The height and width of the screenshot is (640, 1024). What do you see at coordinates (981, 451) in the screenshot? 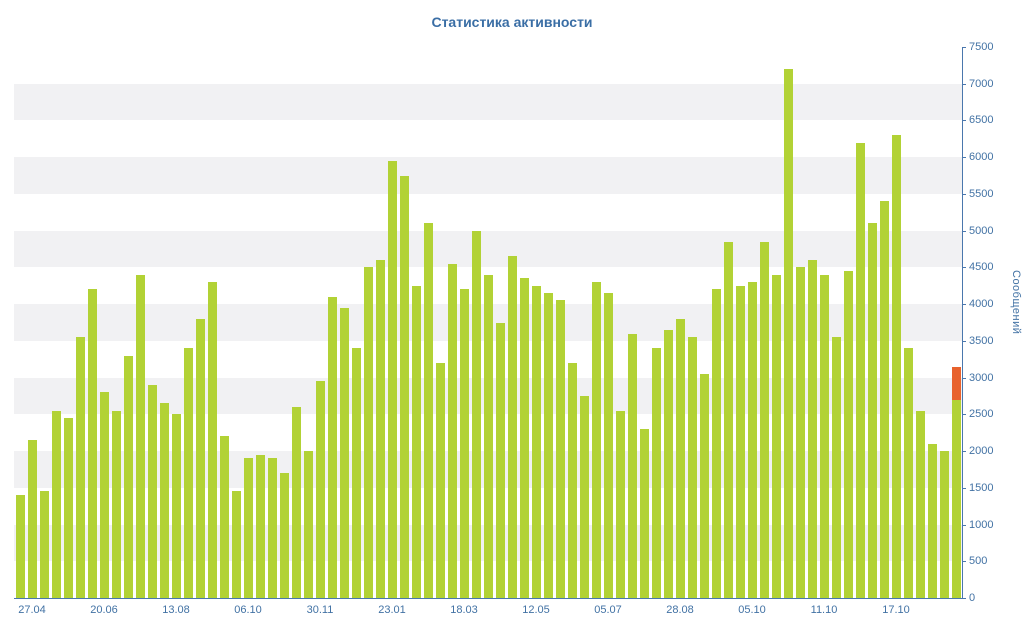
I see `y-tick-label: 2000` at bounding box center [981, 451].